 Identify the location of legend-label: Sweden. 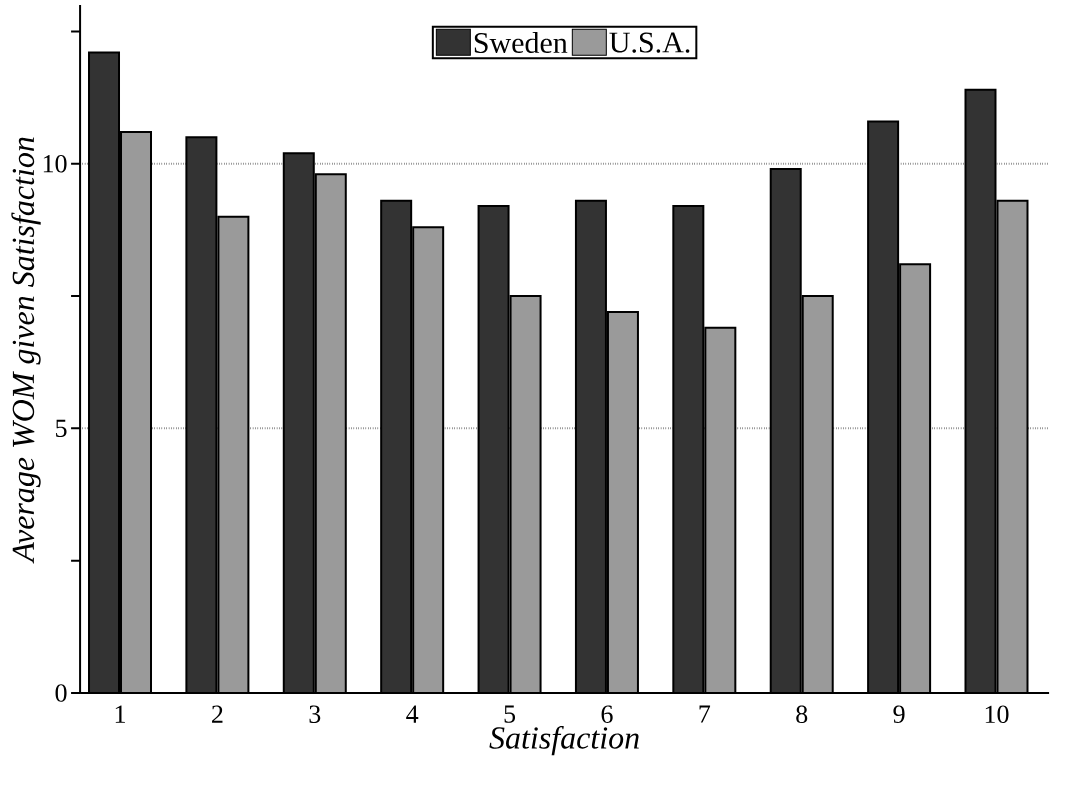
(521, 42).